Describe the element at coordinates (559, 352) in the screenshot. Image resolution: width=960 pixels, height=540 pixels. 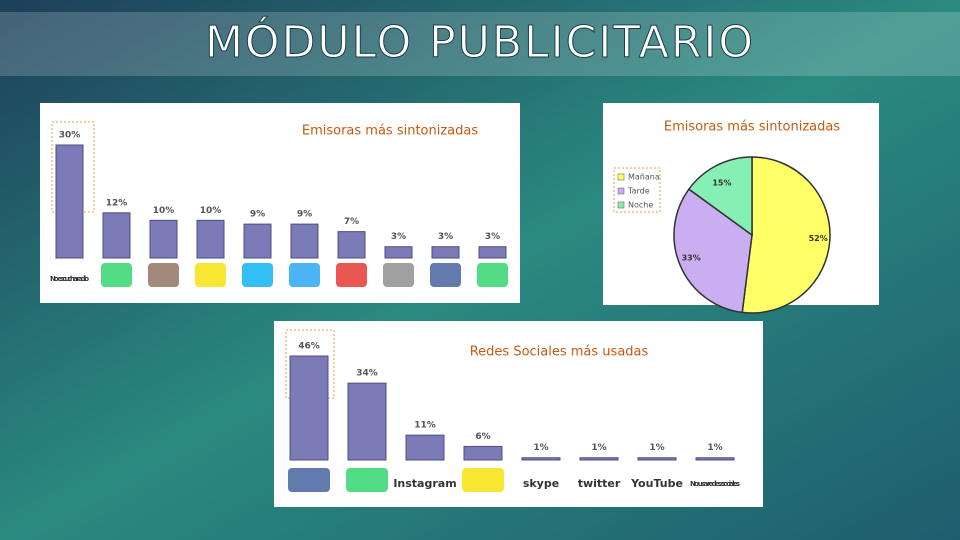
I see `chart-title: Redes Sociales más usadas` at that location.